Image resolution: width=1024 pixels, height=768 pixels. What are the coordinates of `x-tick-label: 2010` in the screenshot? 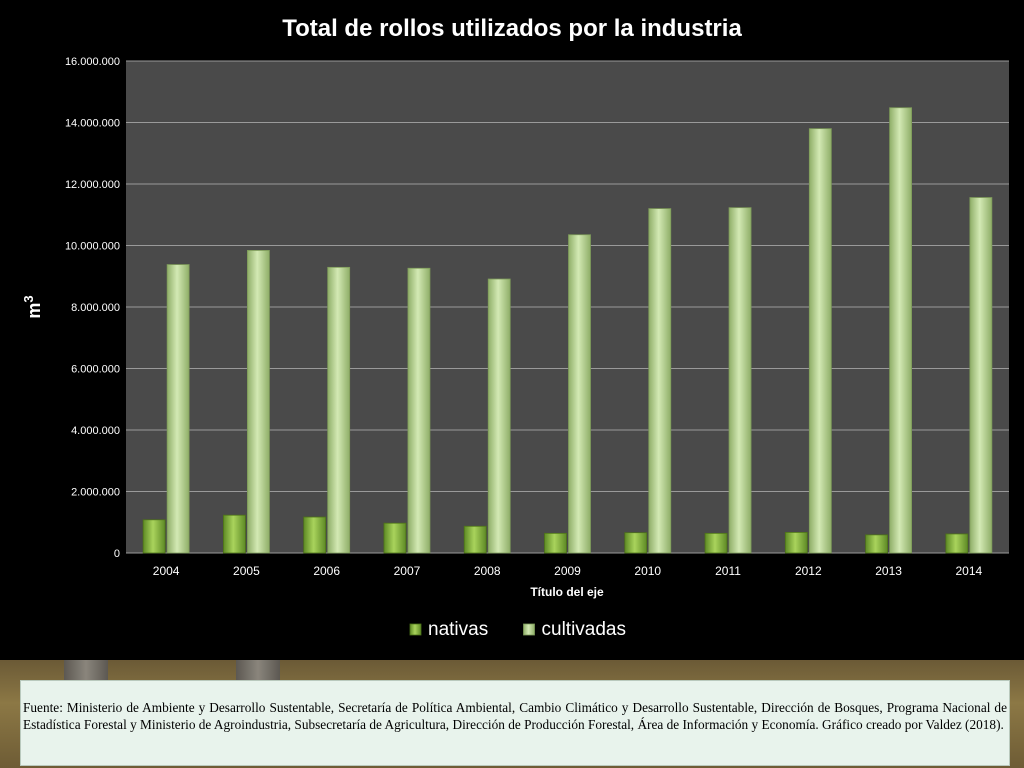 It's located at (647, 571).